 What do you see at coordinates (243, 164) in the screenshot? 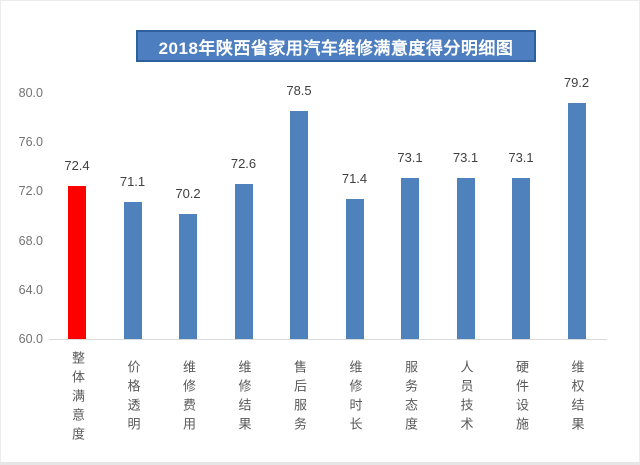
I see `bar-value-label: 72.6` at bounding box center [243, 164].